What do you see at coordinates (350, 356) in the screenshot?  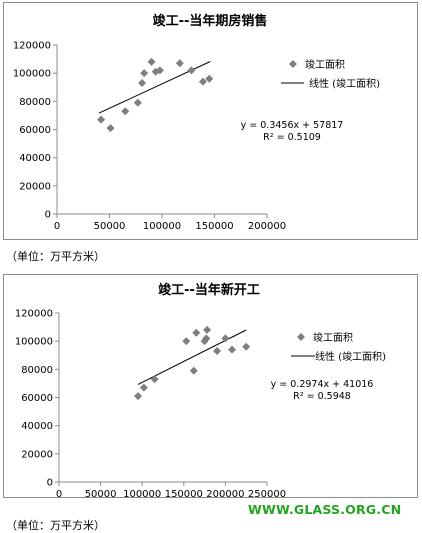 I see `chart-2-legend-trendline: 线性 (竣工面积)` at bounding box center [350, 356].